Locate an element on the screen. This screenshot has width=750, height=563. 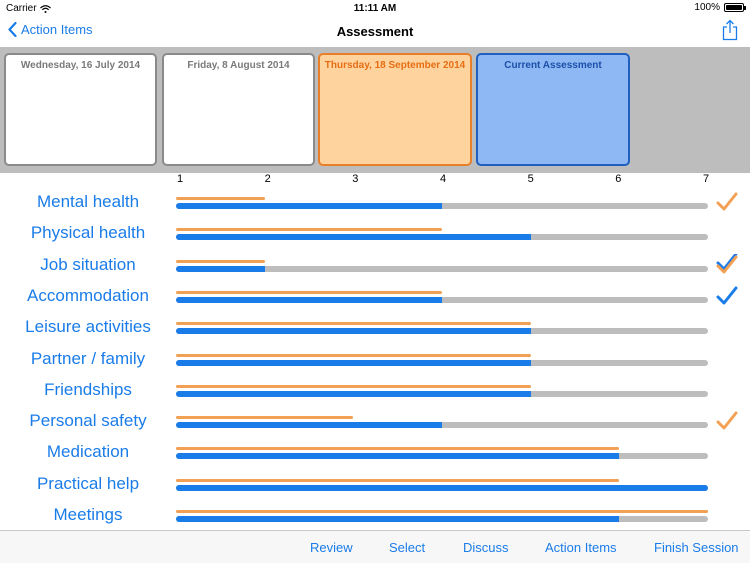
clock: 11:11 AM is located at coordinates (375, 8).